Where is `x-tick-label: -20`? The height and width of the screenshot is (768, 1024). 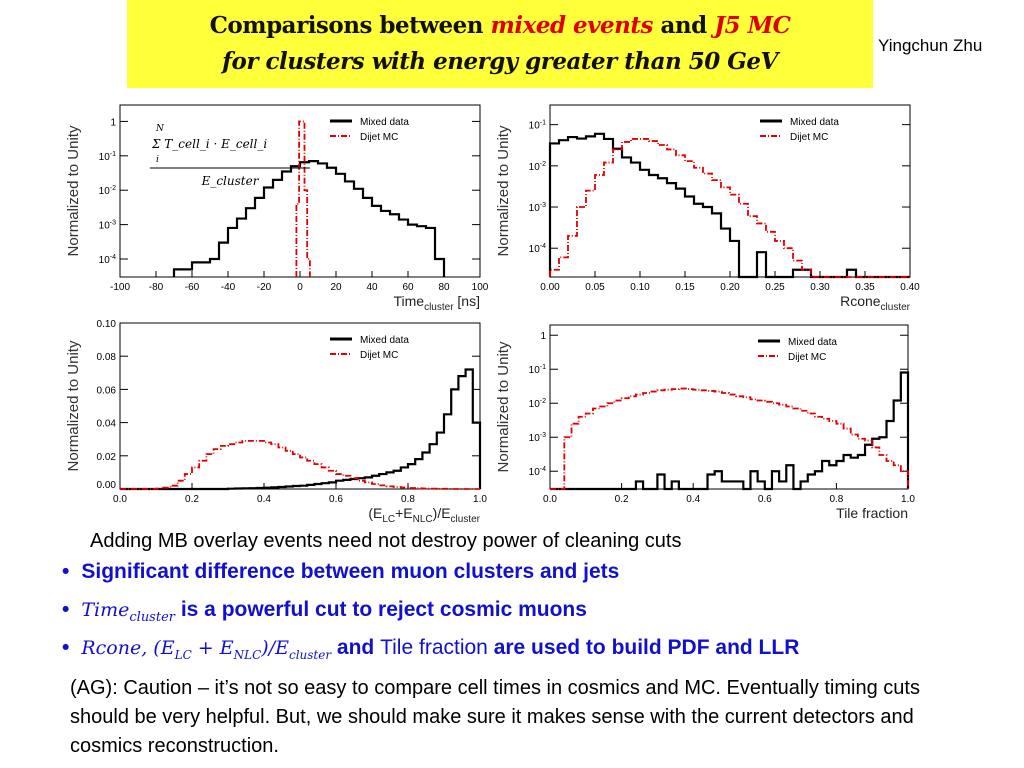
x-tick-label: -20 is located at coordinates (264, 287).